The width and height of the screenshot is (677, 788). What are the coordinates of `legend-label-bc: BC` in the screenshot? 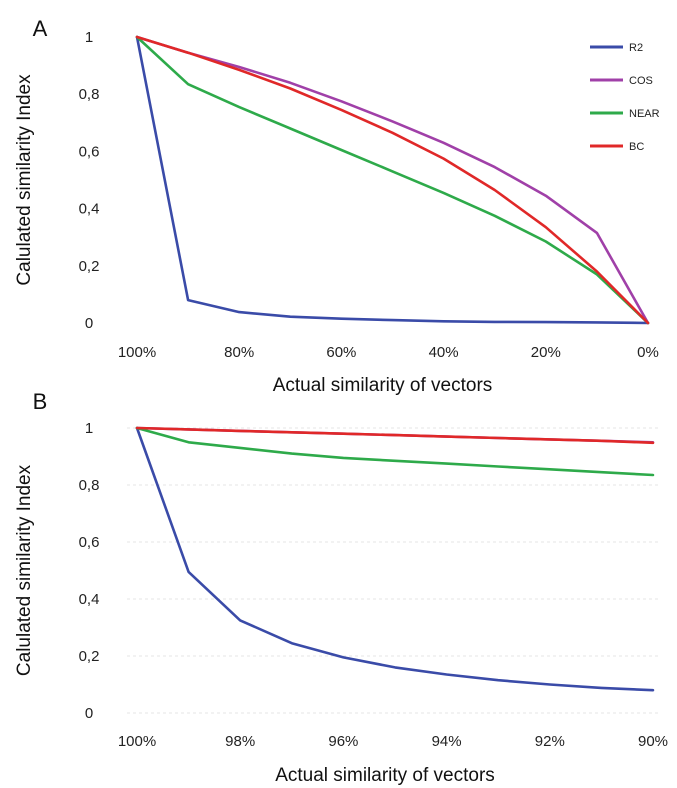 It's located at (636, 147).